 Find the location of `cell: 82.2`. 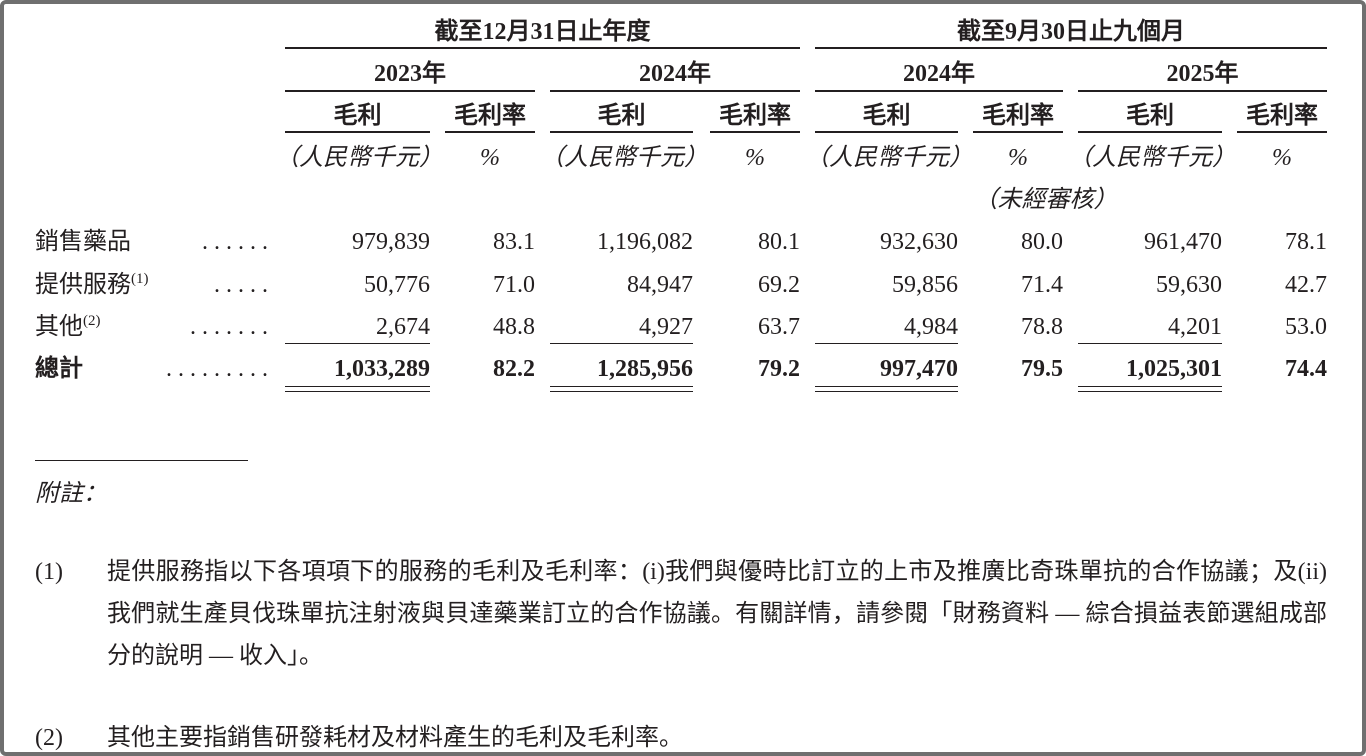

cell: 82.2 is located at coordinates (514, 369).